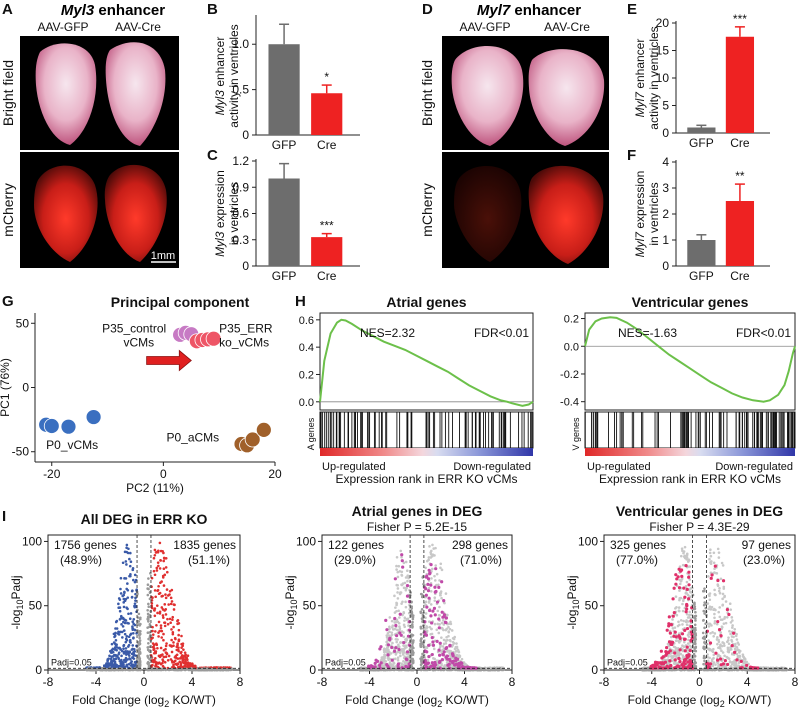  Describe the element at coordinates (488, 214) in the screenshot. I see `heart-gfp-mcherry-d` at that location.